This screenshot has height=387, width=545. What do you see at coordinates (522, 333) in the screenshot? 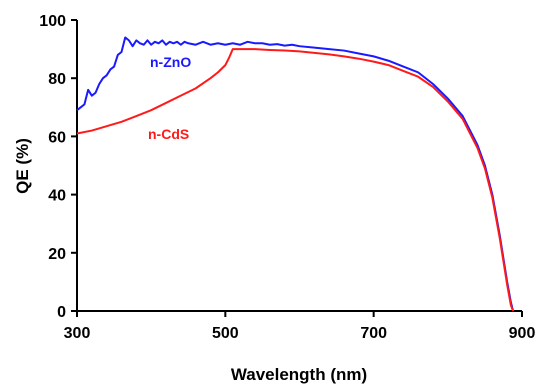
I see `x-tick-label: 900` at bounding box center [522, 333].